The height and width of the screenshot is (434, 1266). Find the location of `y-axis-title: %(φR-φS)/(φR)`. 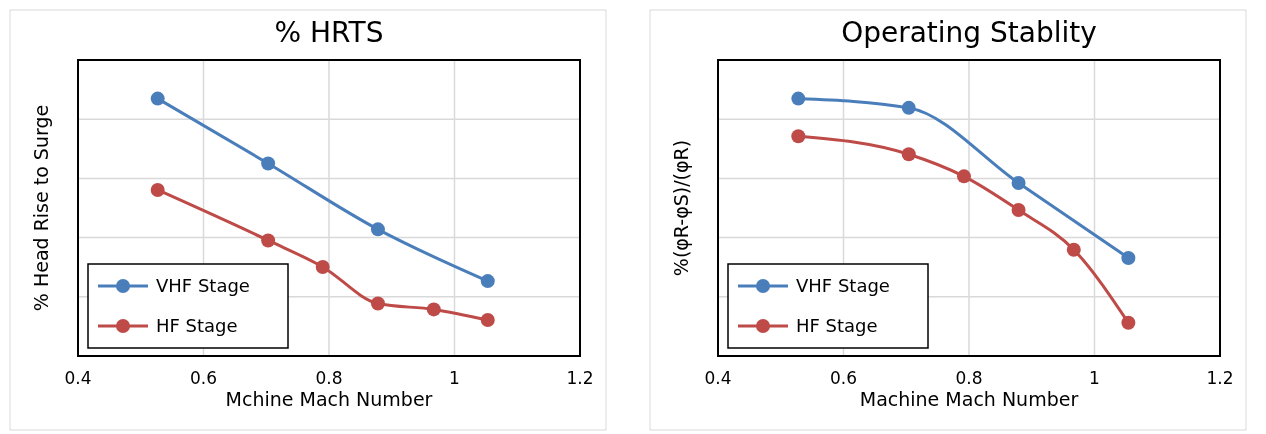

y-axis-title: %(φR-φS)/(φR) is located at coordinates (681, 208).